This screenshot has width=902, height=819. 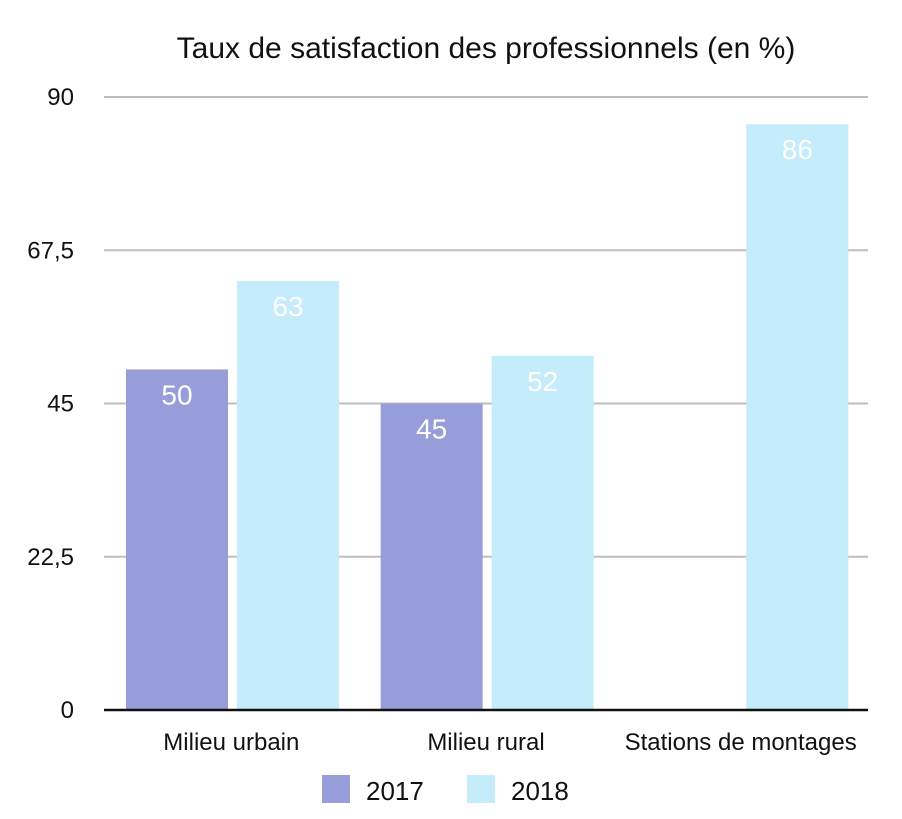 What do you see at coordinates (50, 250) in the screenshot?
I see `y-tick-label: 67,5` at bounding box center [50, 250].